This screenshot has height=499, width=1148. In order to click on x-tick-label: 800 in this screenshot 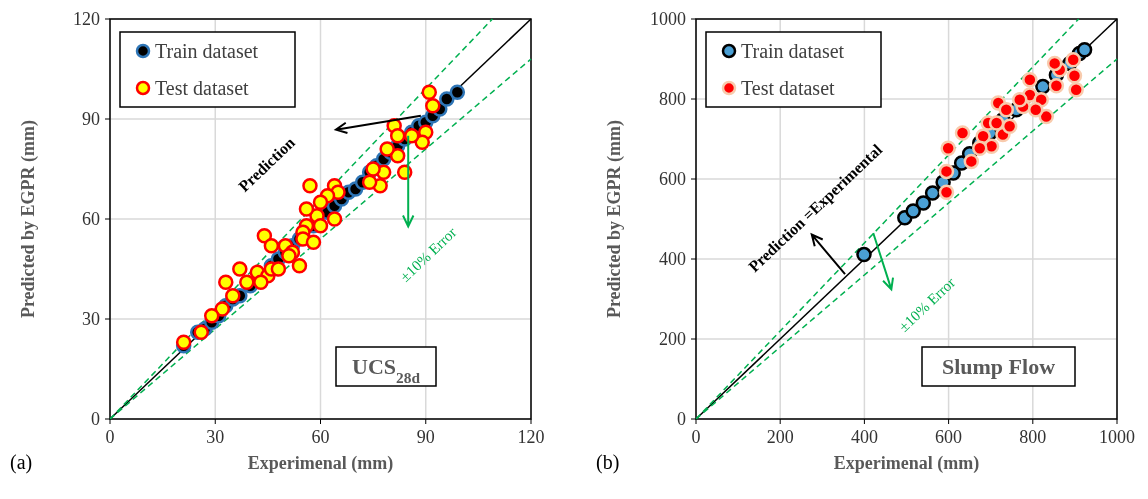, I will do `click(1033, 437)`.